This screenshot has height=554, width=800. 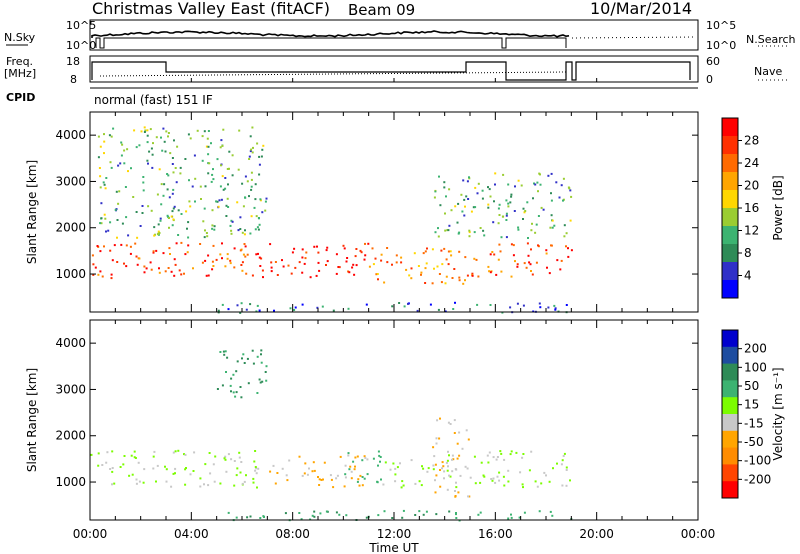 I want to click on y-tick-label: 1000, so click(x=70, y=274).